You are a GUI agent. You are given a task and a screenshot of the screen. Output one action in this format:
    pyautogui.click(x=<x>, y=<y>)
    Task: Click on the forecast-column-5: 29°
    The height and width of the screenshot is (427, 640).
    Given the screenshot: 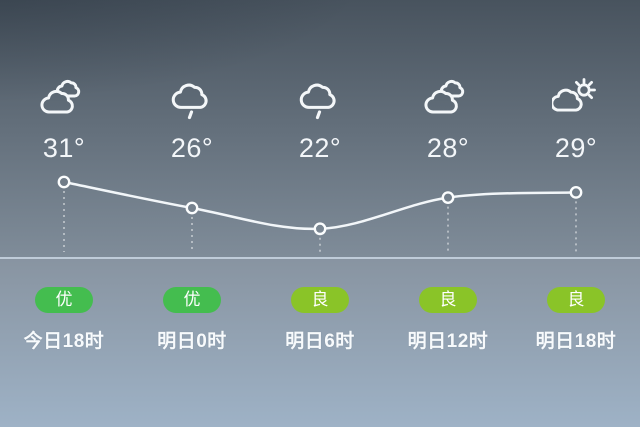 What is the action you would take?
    pyautogui.click(x=576, y=120)
    